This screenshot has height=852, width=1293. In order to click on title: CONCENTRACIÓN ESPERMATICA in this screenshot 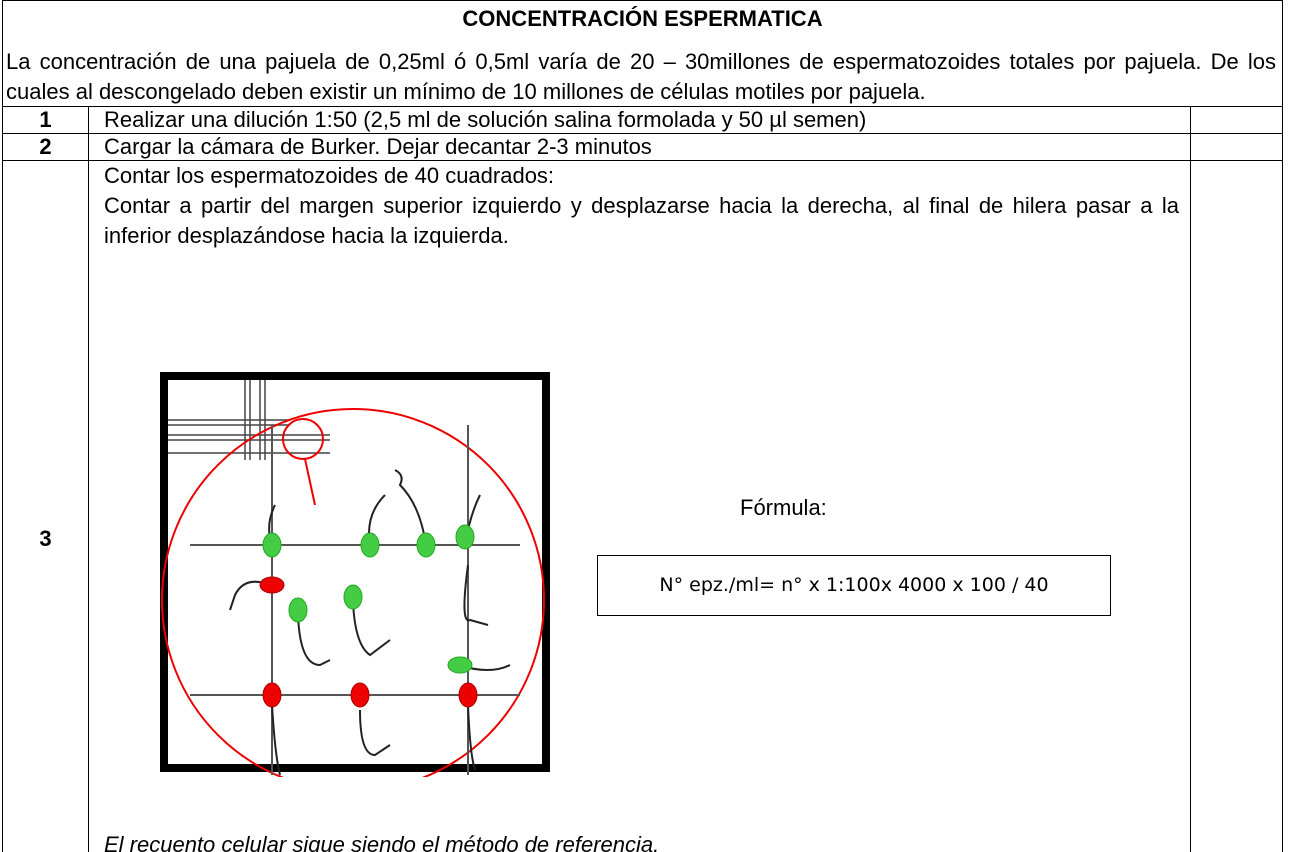, I will do `click(642, 18)`.